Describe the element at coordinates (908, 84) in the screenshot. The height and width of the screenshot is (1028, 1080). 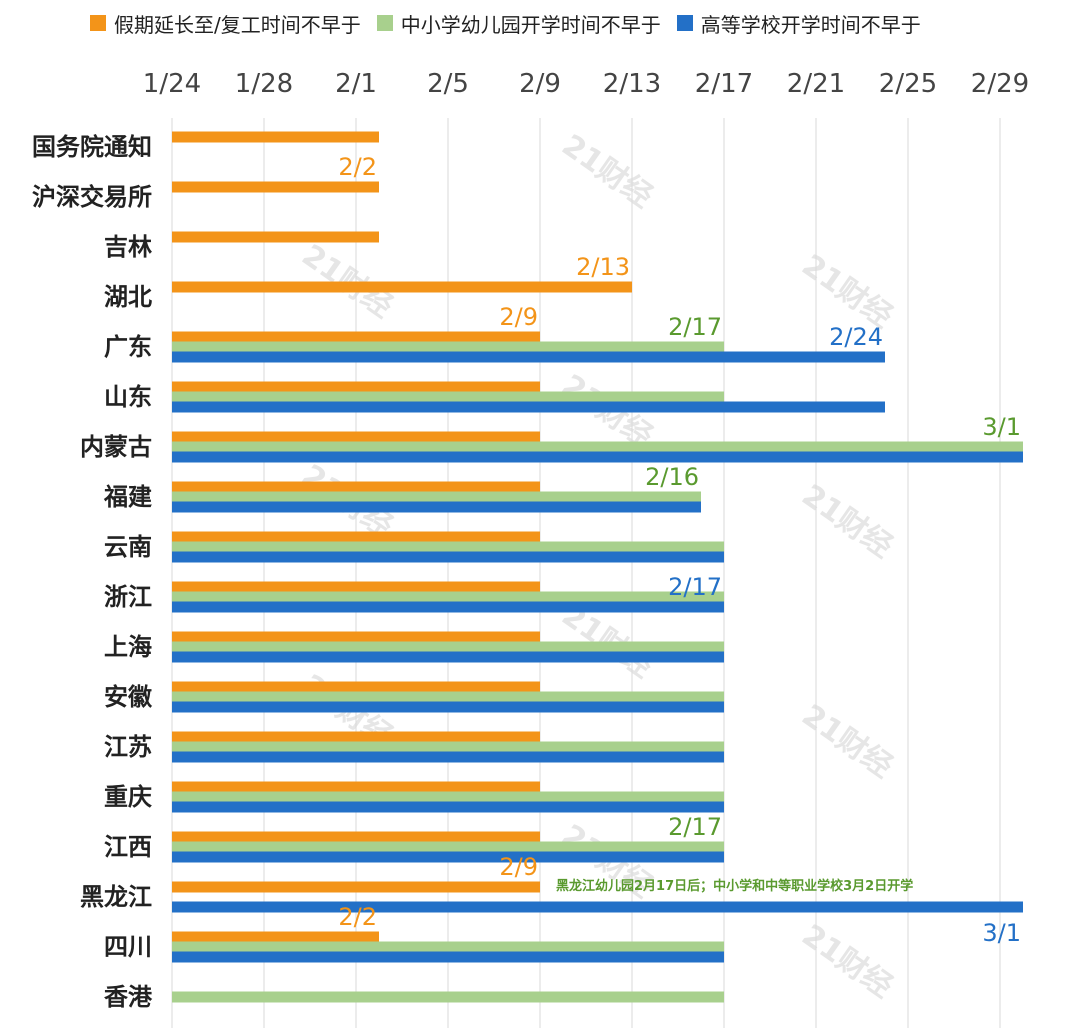
I see `x-tick-label: 2/25` at that location.